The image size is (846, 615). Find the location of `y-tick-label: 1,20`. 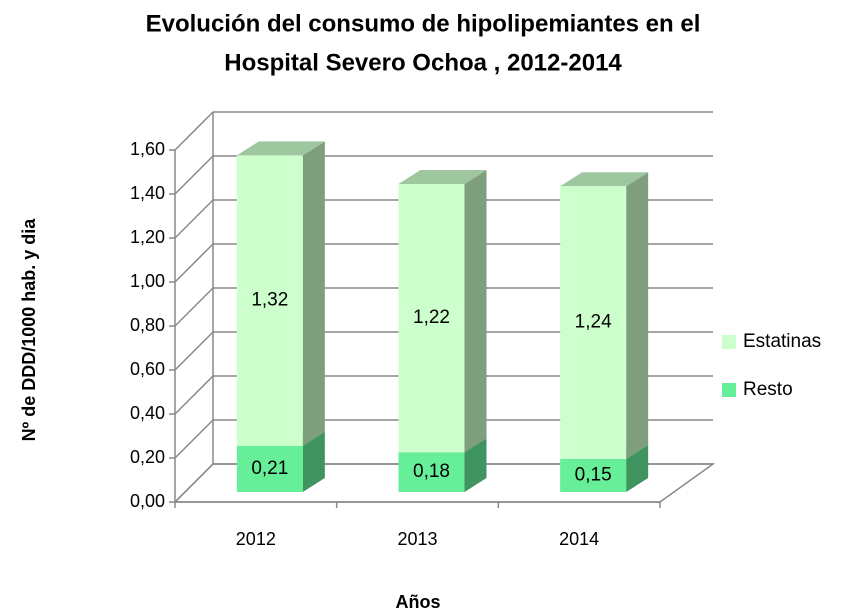

y-tick-label: 1,20 is located at coordinates (147, 237).